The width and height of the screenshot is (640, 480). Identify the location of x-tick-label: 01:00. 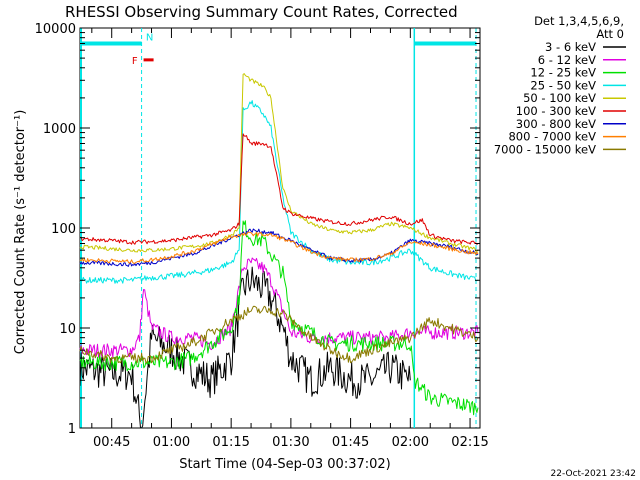
(171, 442).